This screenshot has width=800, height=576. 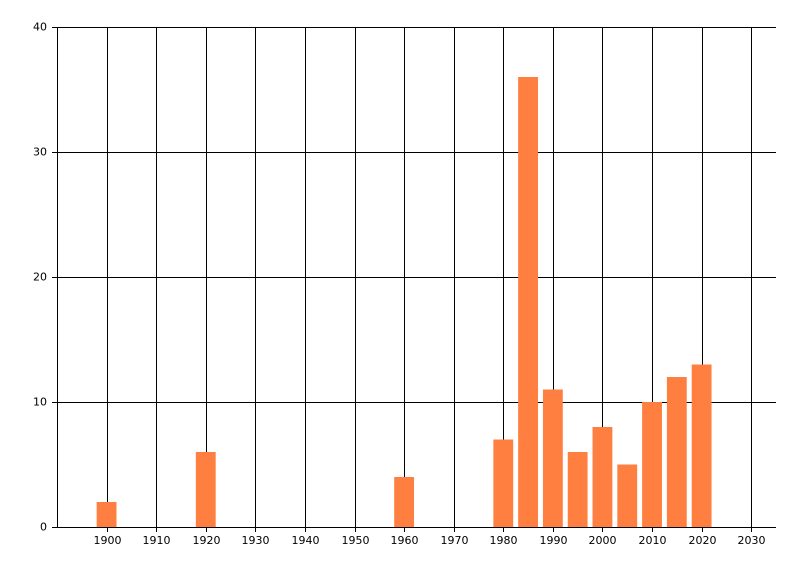 I want to click on x-tick-label: 2020, so click(x=703, y=540).